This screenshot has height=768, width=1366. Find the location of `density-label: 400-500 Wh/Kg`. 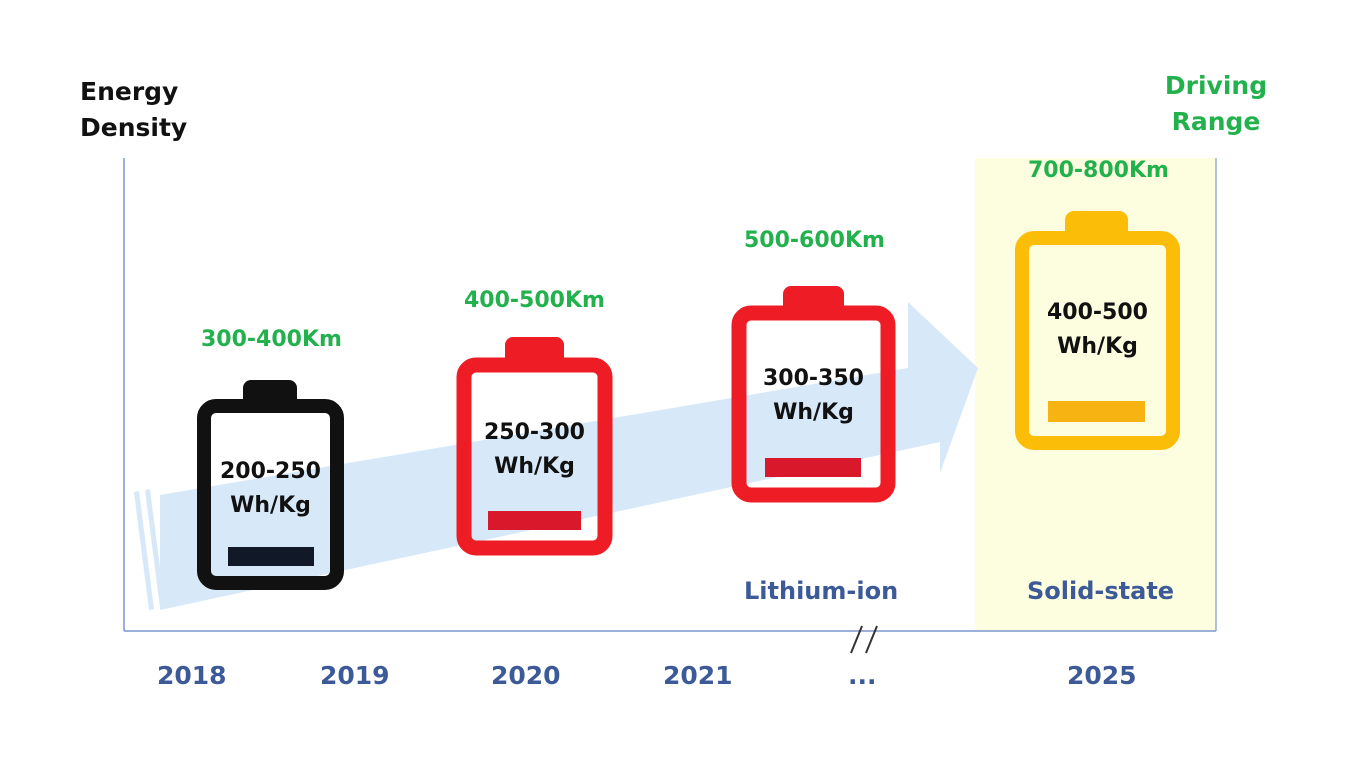

density-label: 400-500 Wh/Kg is located at coordinates (1097, 330).